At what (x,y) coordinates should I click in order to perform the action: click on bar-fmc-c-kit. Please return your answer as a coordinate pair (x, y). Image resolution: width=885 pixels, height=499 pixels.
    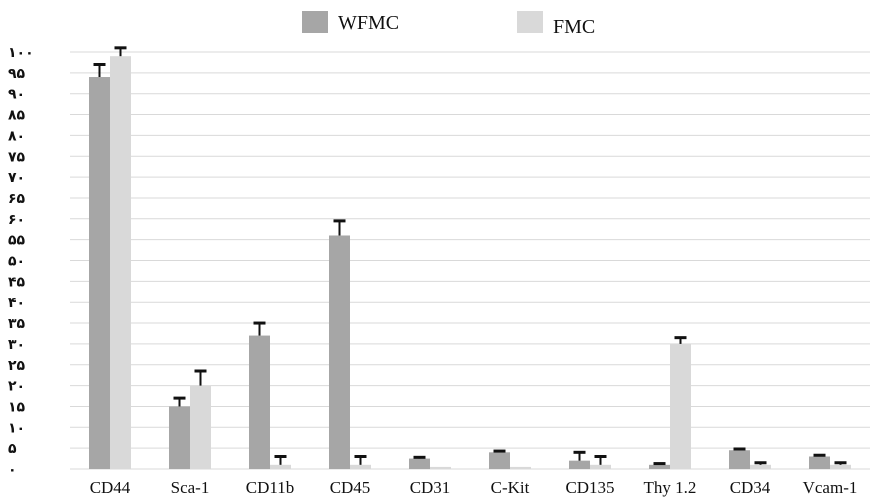
    Looking at the image, I should click on (520, 467).